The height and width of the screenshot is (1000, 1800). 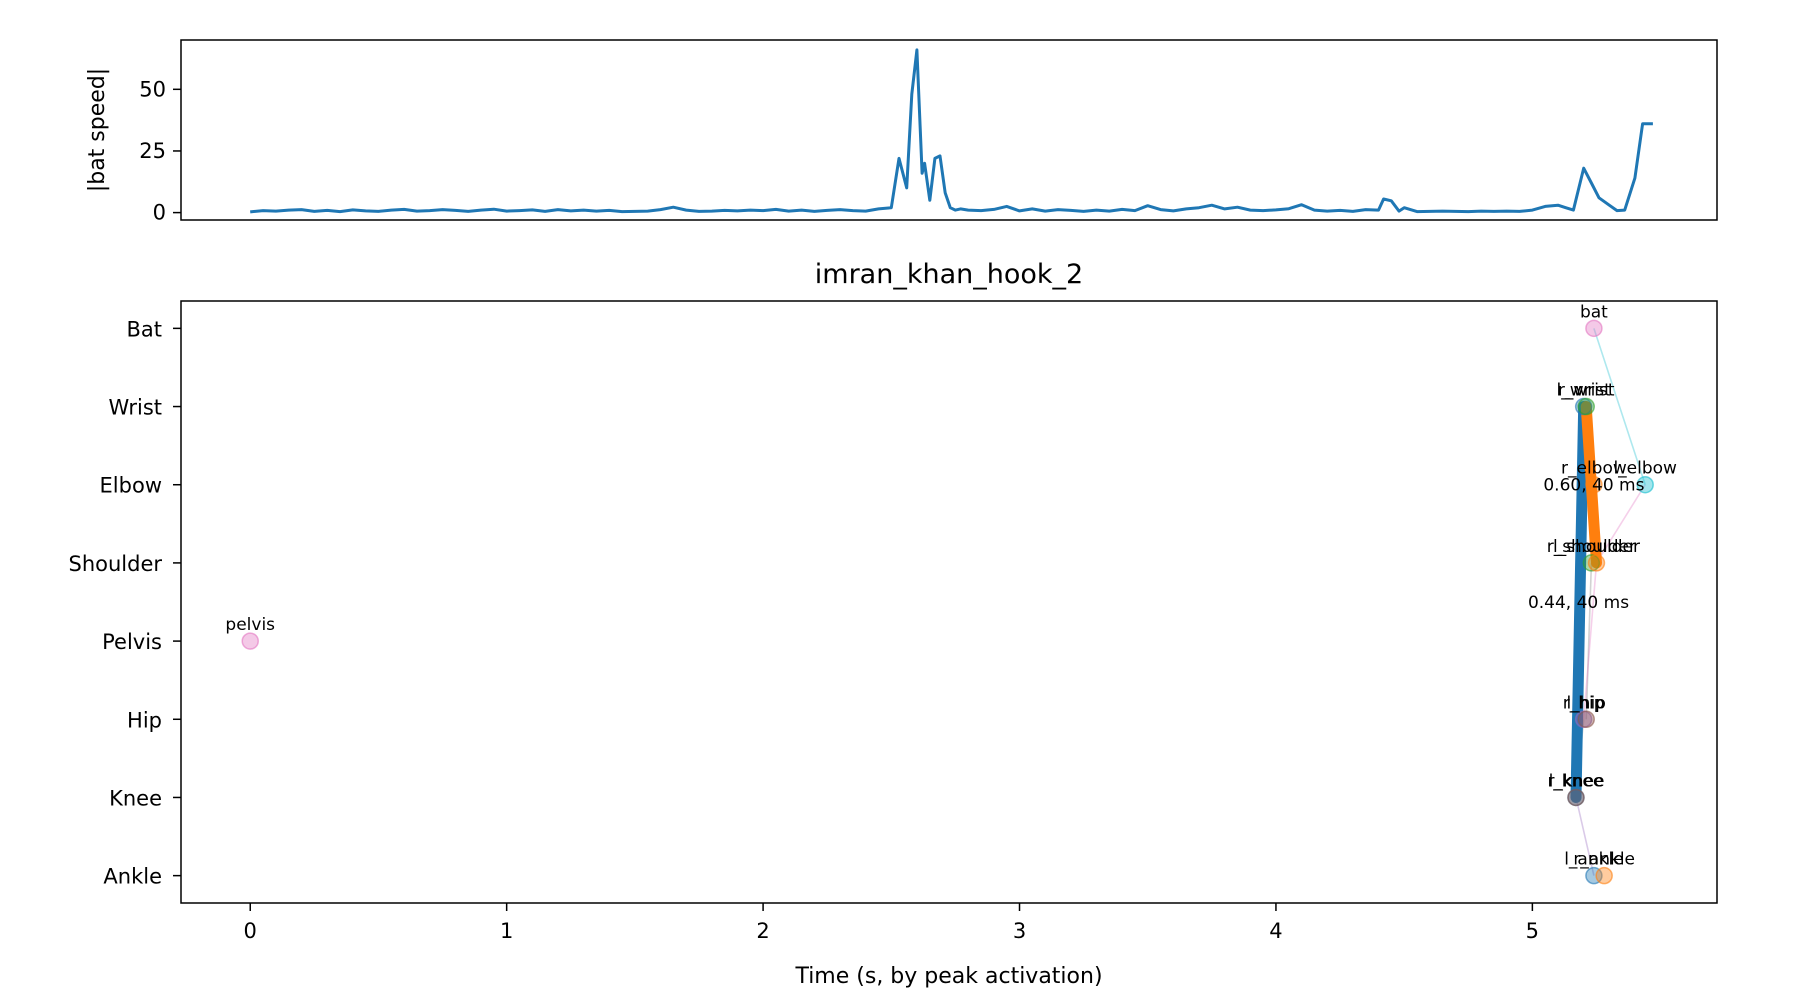 I want to click on time-x-ticks: 0 1 2 3 4 5, so click(x=891, y=923).